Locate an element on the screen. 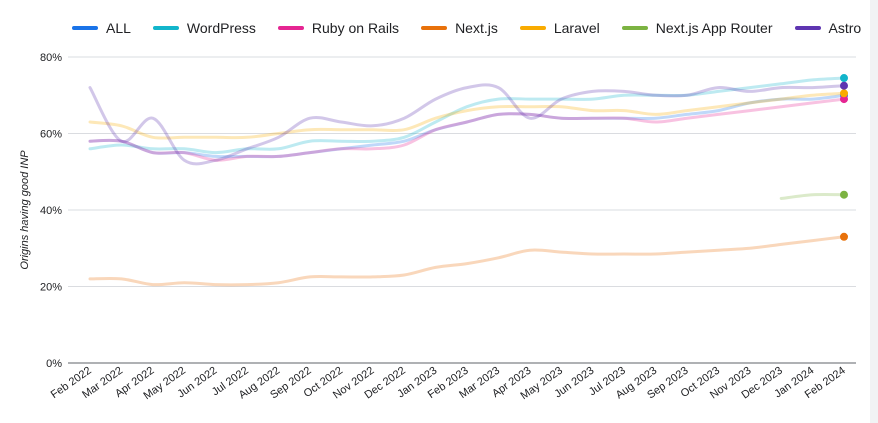 This screenshot has height=423, width=878. series-line-laravel is located at coordinates (467, 115).